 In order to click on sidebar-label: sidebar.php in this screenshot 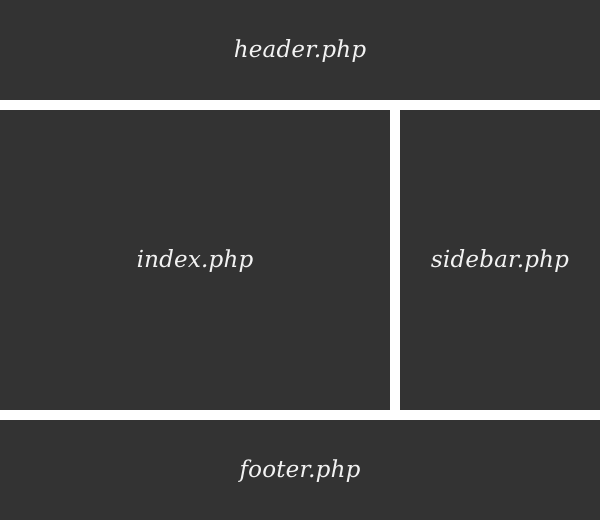, I will do `click(500, 260)`.